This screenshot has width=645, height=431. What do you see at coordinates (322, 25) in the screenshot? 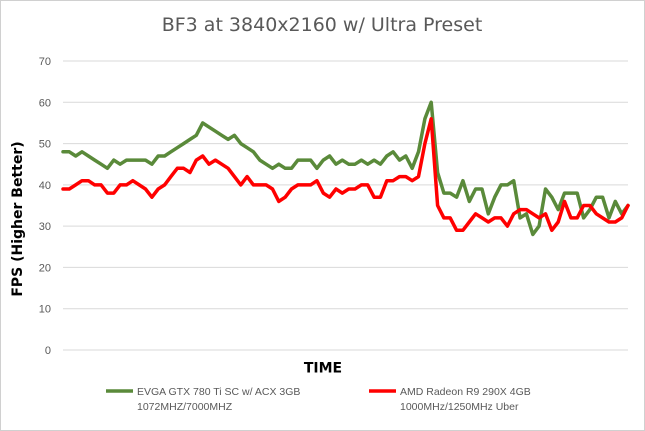
I see `chart-title: BF3 at 3840x2160 w/ Ultra Preset` at bounding box center [322, 25].